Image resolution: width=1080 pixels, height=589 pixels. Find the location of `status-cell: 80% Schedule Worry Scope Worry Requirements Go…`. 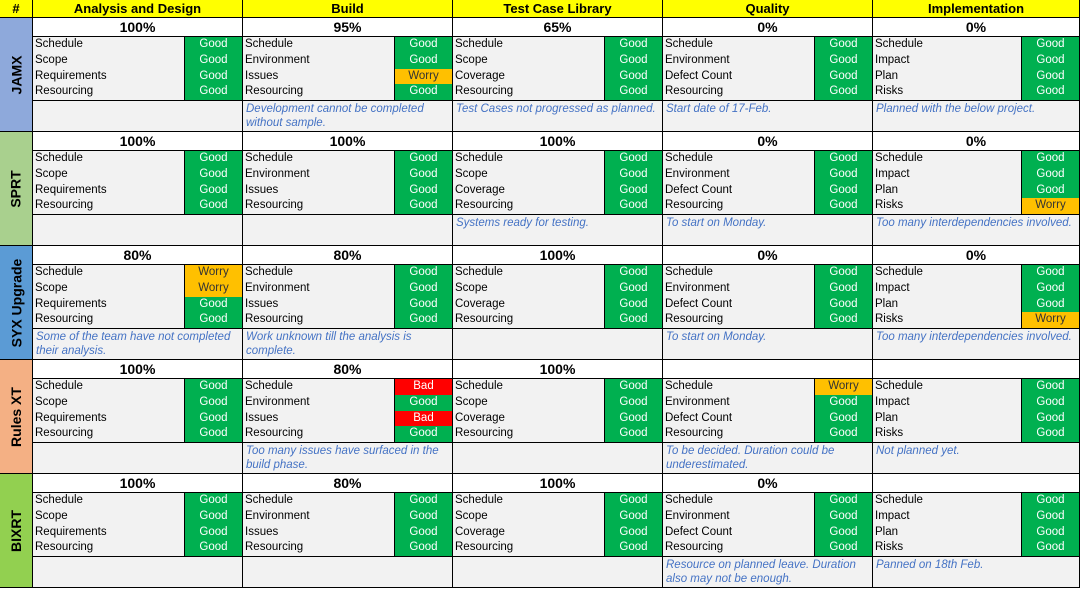

status-cell: 80% Schedule Worry Scope Worry Requirements Go… is located at coordinates (138, 303).